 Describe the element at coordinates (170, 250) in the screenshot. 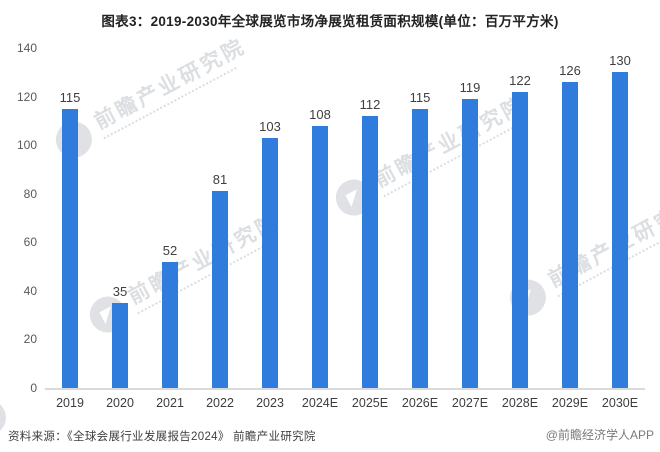

I see `bar-value-label: 52` at that location.